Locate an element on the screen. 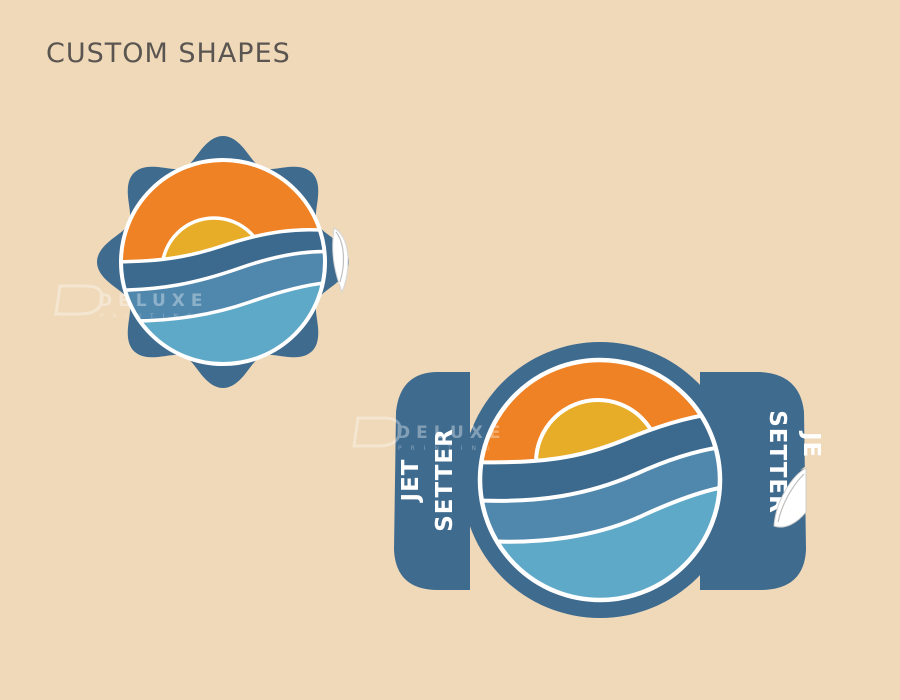 Image resolution: width=900 pixels, height=700 pixels. watermark-large: DELUXE PRINTING is located at coordinates (429, 434).